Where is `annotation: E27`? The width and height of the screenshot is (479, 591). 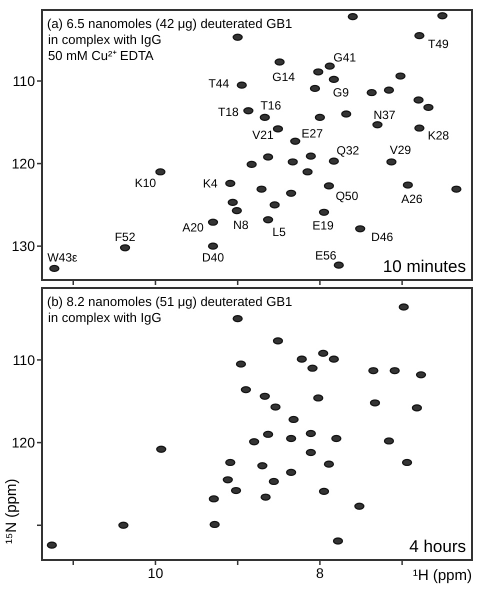 annotation: E27 is located at coordinates (313, 133).